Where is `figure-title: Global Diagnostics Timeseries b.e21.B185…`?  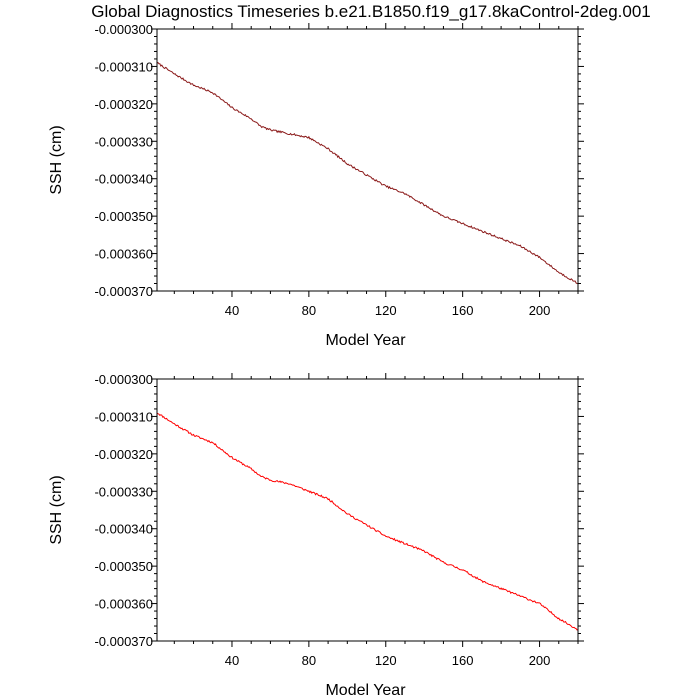
figure-title: Global Diagnostics Timeseries b.e21.B185… is located at coordinates (370, 11).